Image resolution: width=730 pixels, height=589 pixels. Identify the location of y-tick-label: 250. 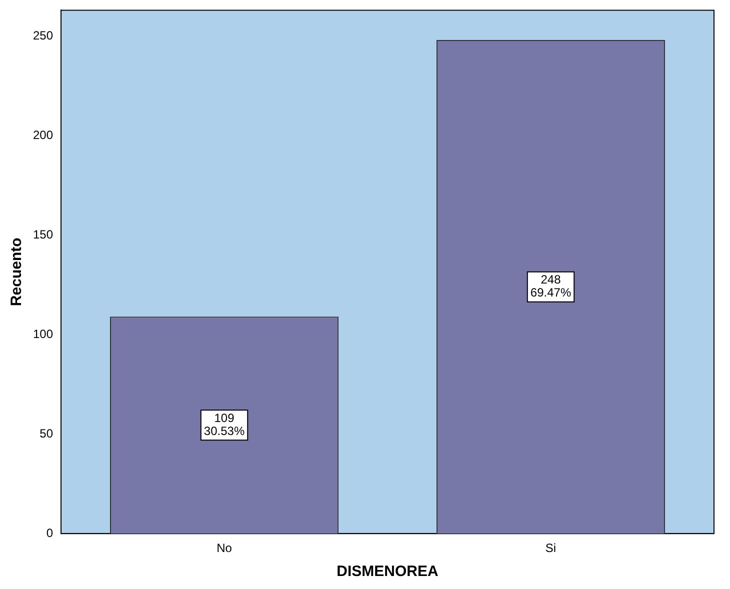
(43, 35).